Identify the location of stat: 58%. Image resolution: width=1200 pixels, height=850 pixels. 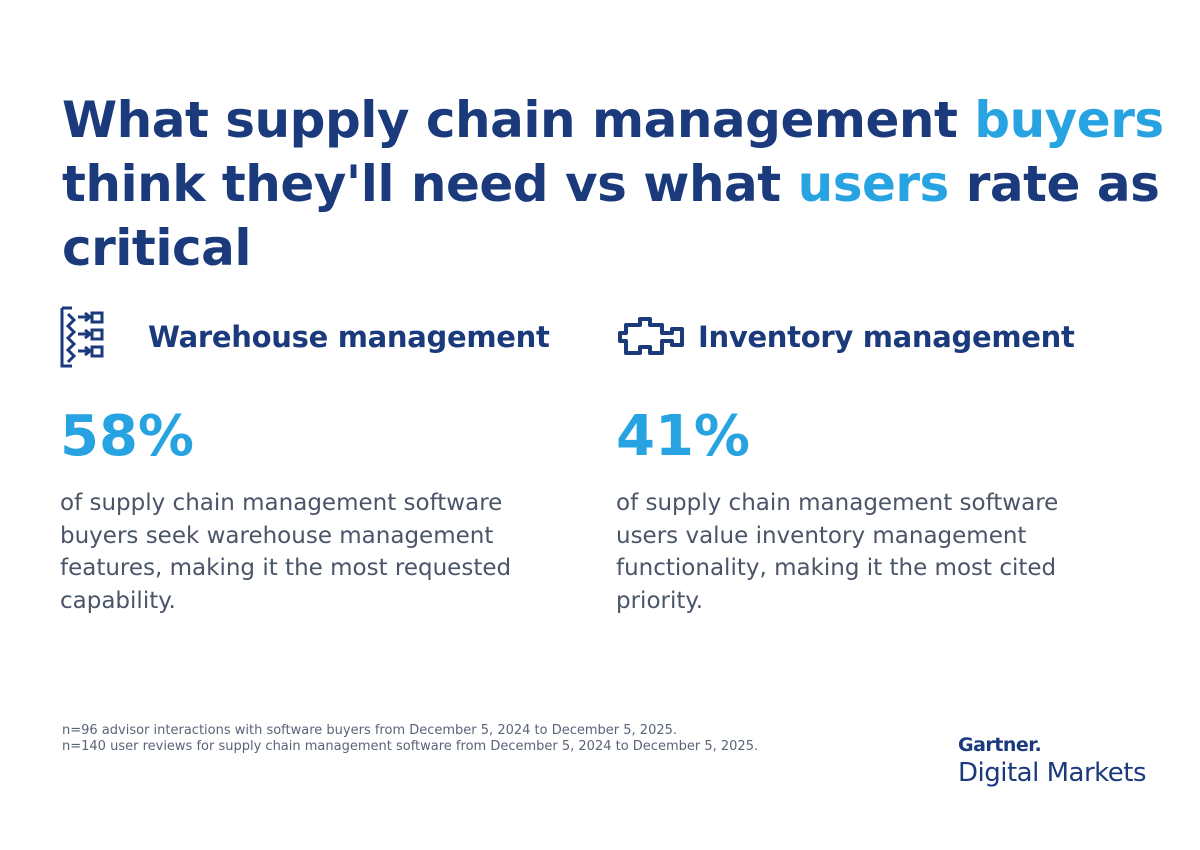
(127, 436).